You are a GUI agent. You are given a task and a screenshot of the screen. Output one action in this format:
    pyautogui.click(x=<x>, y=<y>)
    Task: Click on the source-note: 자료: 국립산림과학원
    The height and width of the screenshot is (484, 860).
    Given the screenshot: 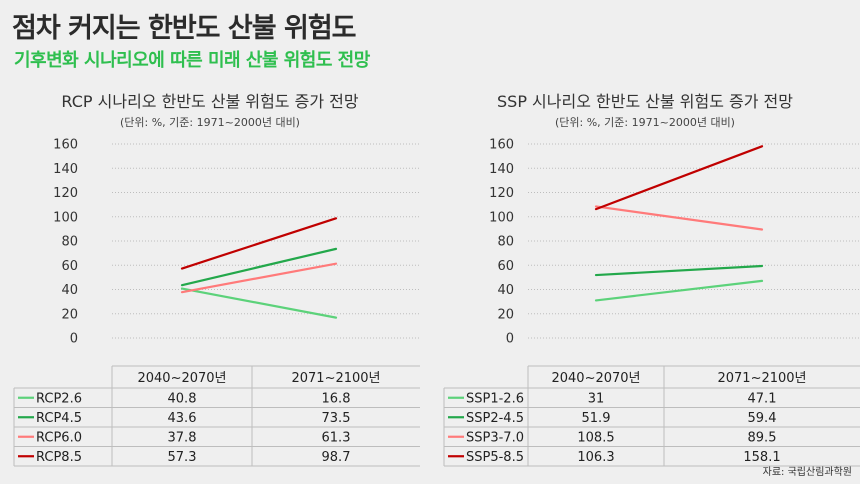 What is the action you would take?
    pyautogui.click(x=807, y=472)
    